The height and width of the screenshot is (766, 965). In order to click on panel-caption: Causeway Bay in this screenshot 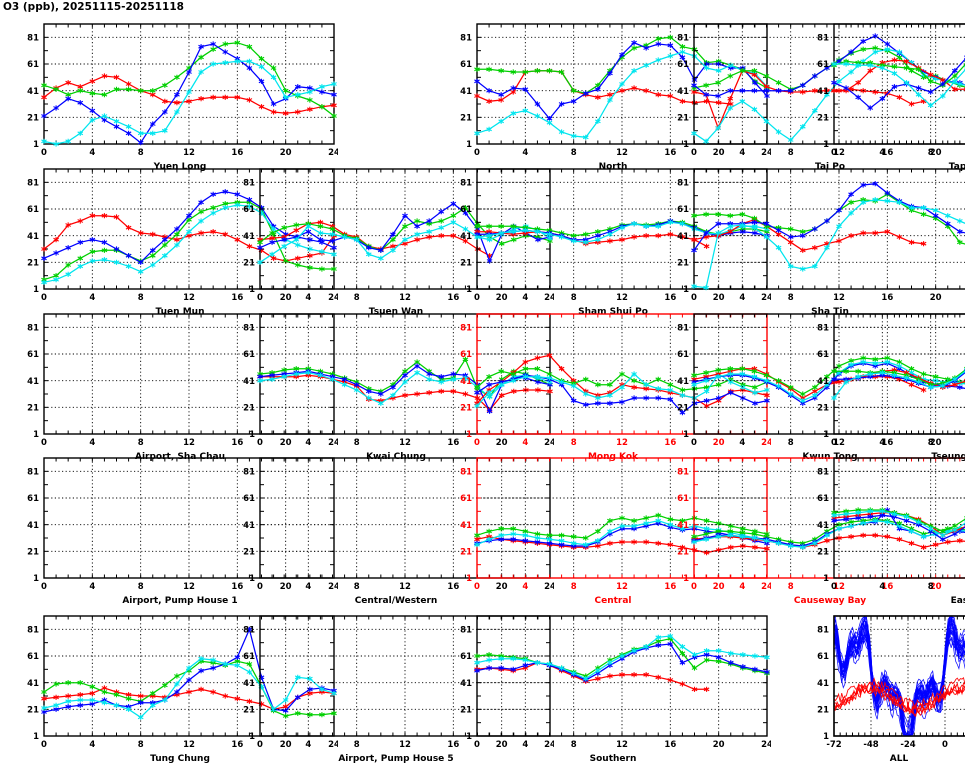, I will do `click(830, 601)`.